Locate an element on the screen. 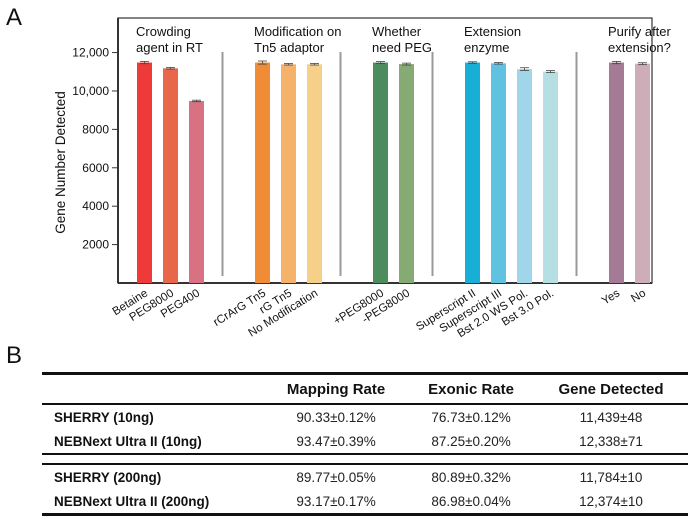  table-spacer-row is located at coordinates (365, 459).